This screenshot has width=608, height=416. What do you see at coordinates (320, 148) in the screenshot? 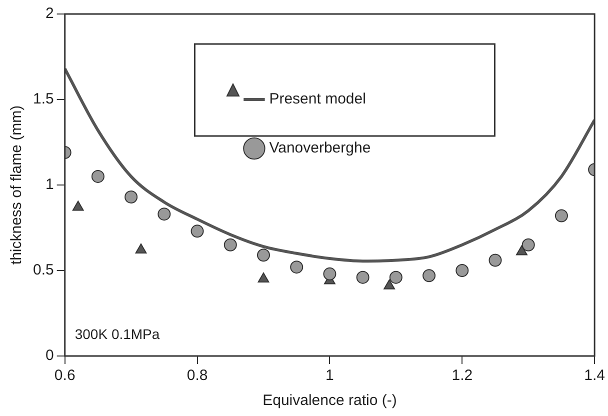
I see `legend-label: Vanoverberghe` at bounding box center [320, 148].